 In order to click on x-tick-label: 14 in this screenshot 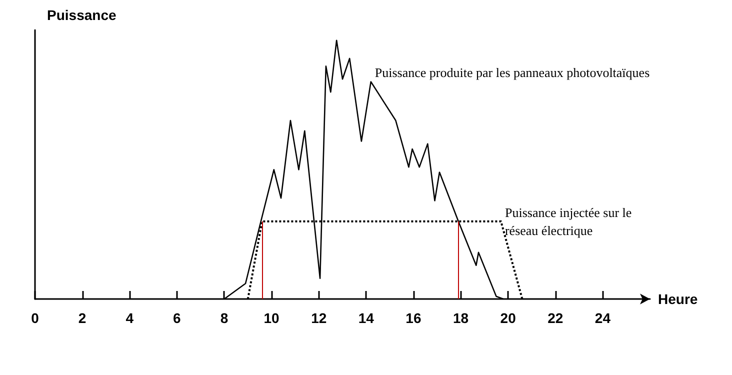, I will do `click(366, 318)`.